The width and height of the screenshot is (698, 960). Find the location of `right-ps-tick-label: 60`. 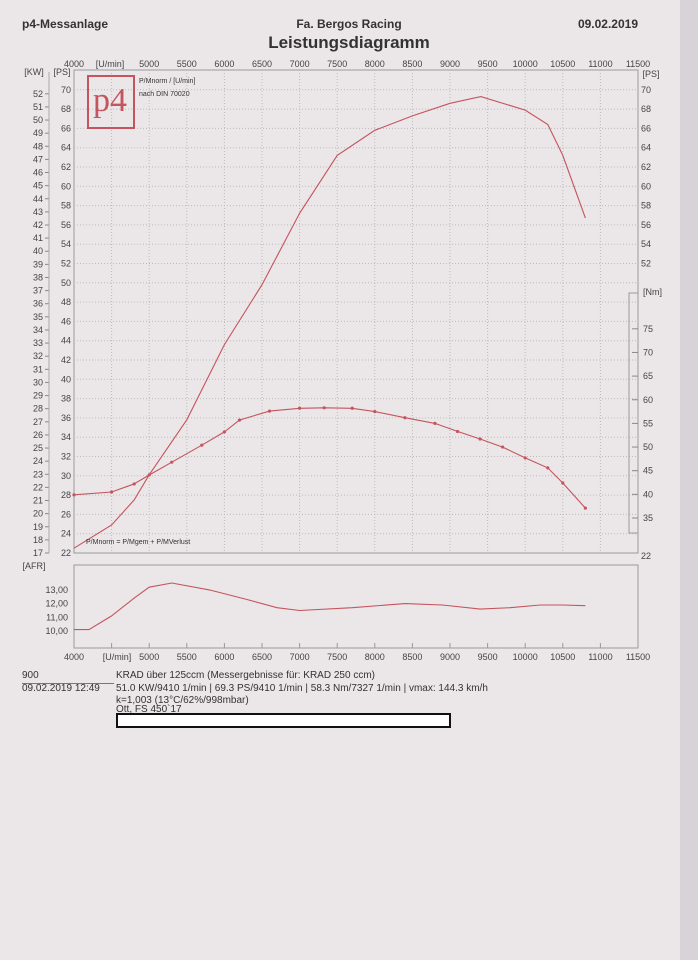

right-ps-tick-label: 60 is located at coordinates (646, 186).